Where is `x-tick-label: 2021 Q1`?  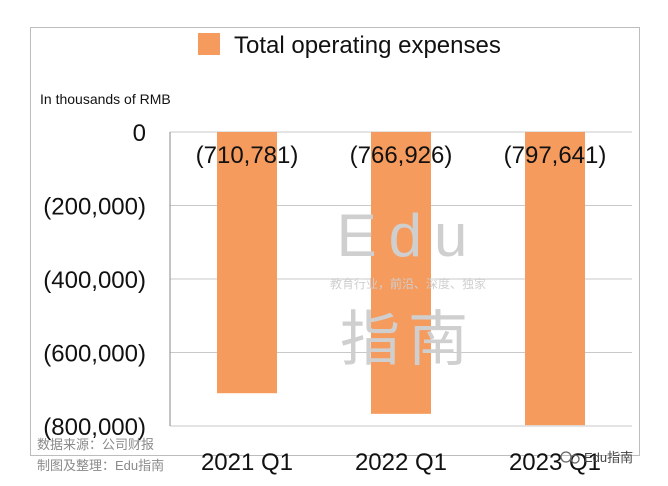 x-tick-label: 2021 Q1 is located at coordinates (247, 462).